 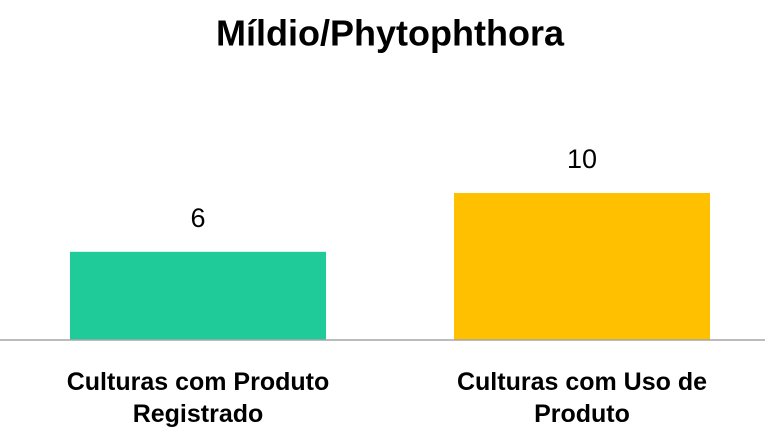 I want to click on chart-title: Míldio/Phytophthora, so click(x=390, y=33).